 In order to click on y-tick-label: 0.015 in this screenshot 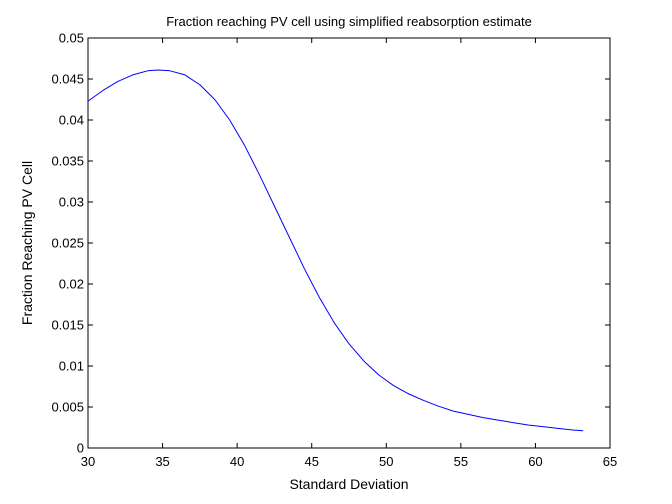, I will do `click(67, 325)`.